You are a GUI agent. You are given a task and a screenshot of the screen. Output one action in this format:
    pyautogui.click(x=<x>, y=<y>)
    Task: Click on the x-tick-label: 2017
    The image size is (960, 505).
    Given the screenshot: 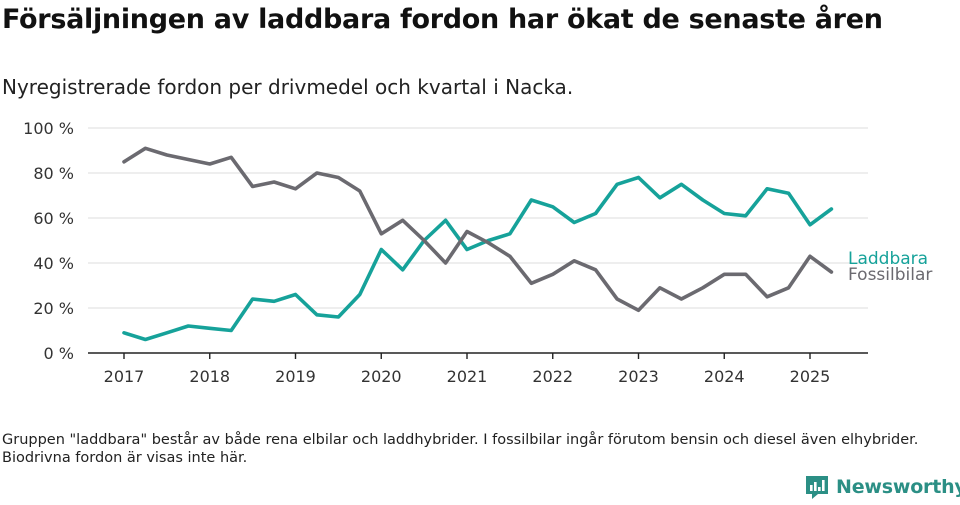 What is the action you would take?
    pyautogui.click(x=124, y=376)
    